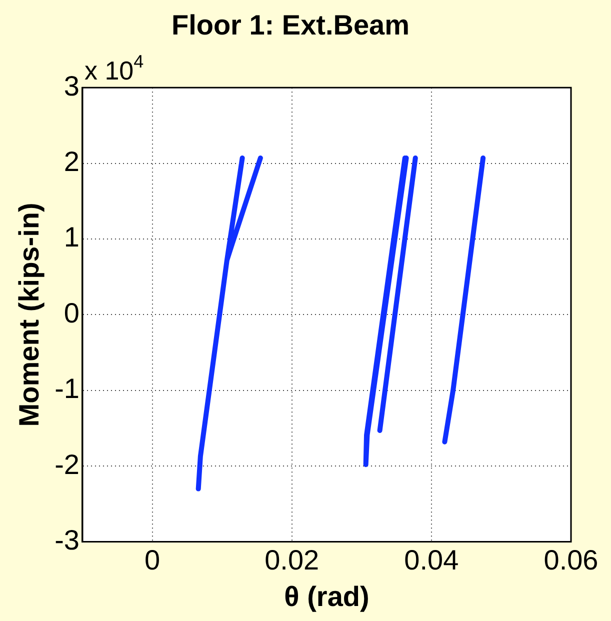  I want to click on y-tick-label: 3, so click(72, 86).